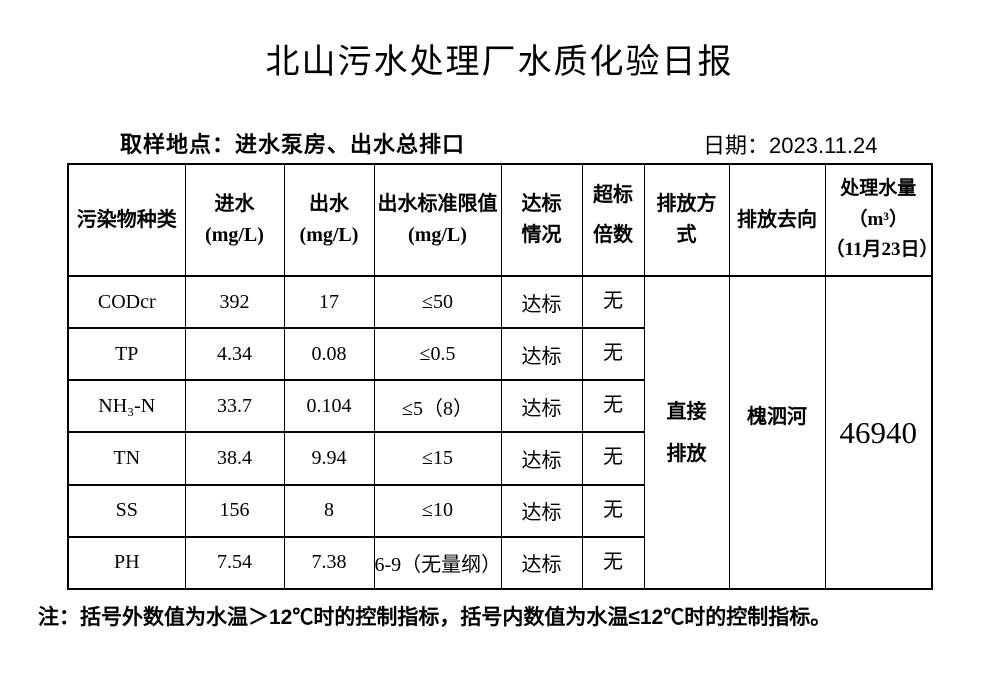 The image size is (999, 700). I want to click on outflow-value: 9.94, so click(329, 458).